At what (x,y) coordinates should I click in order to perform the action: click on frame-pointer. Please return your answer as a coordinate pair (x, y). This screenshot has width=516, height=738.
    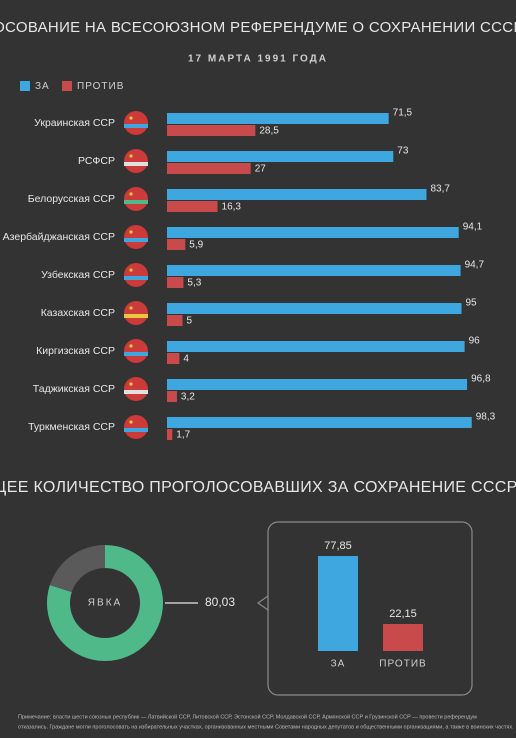
    Looking at the image, I should click on (262, 603).